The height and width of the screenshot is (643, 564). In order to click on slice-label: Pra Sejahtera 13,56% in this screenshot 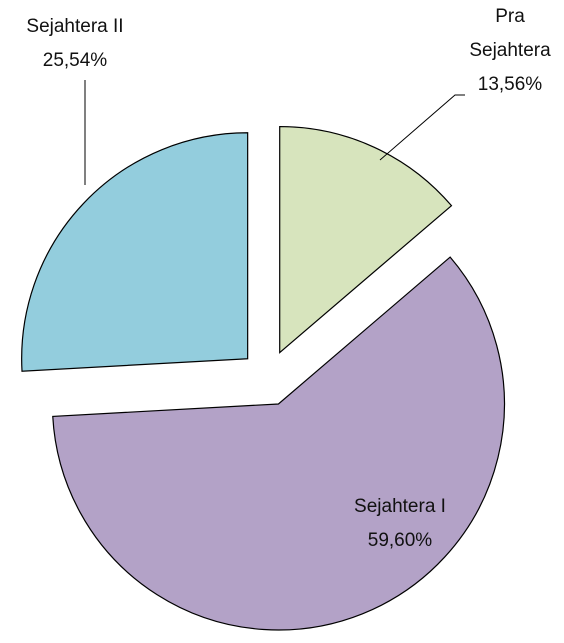, I will do `click(509, 51)`.